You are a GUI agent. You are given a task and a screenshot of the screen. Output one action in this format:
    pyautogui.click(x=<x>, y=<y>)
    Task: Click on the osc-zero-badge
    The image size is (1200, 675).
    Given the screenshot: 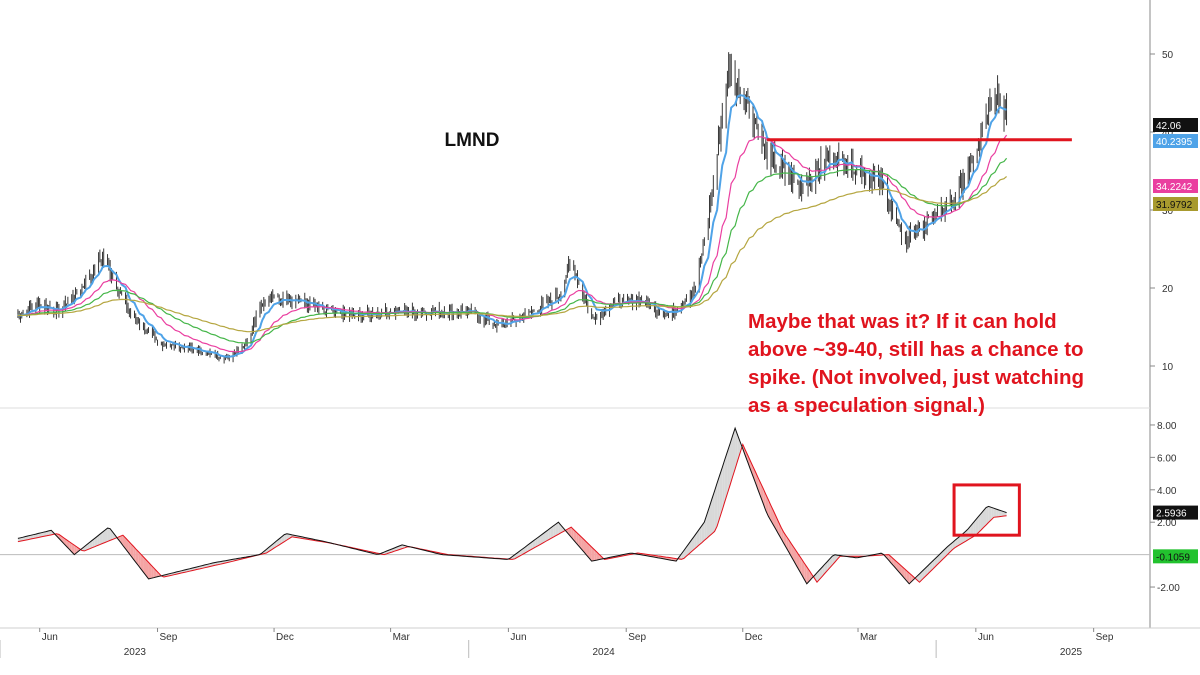 What is the action you would take?
    pyautogui.click(x=1175, y=556)
    